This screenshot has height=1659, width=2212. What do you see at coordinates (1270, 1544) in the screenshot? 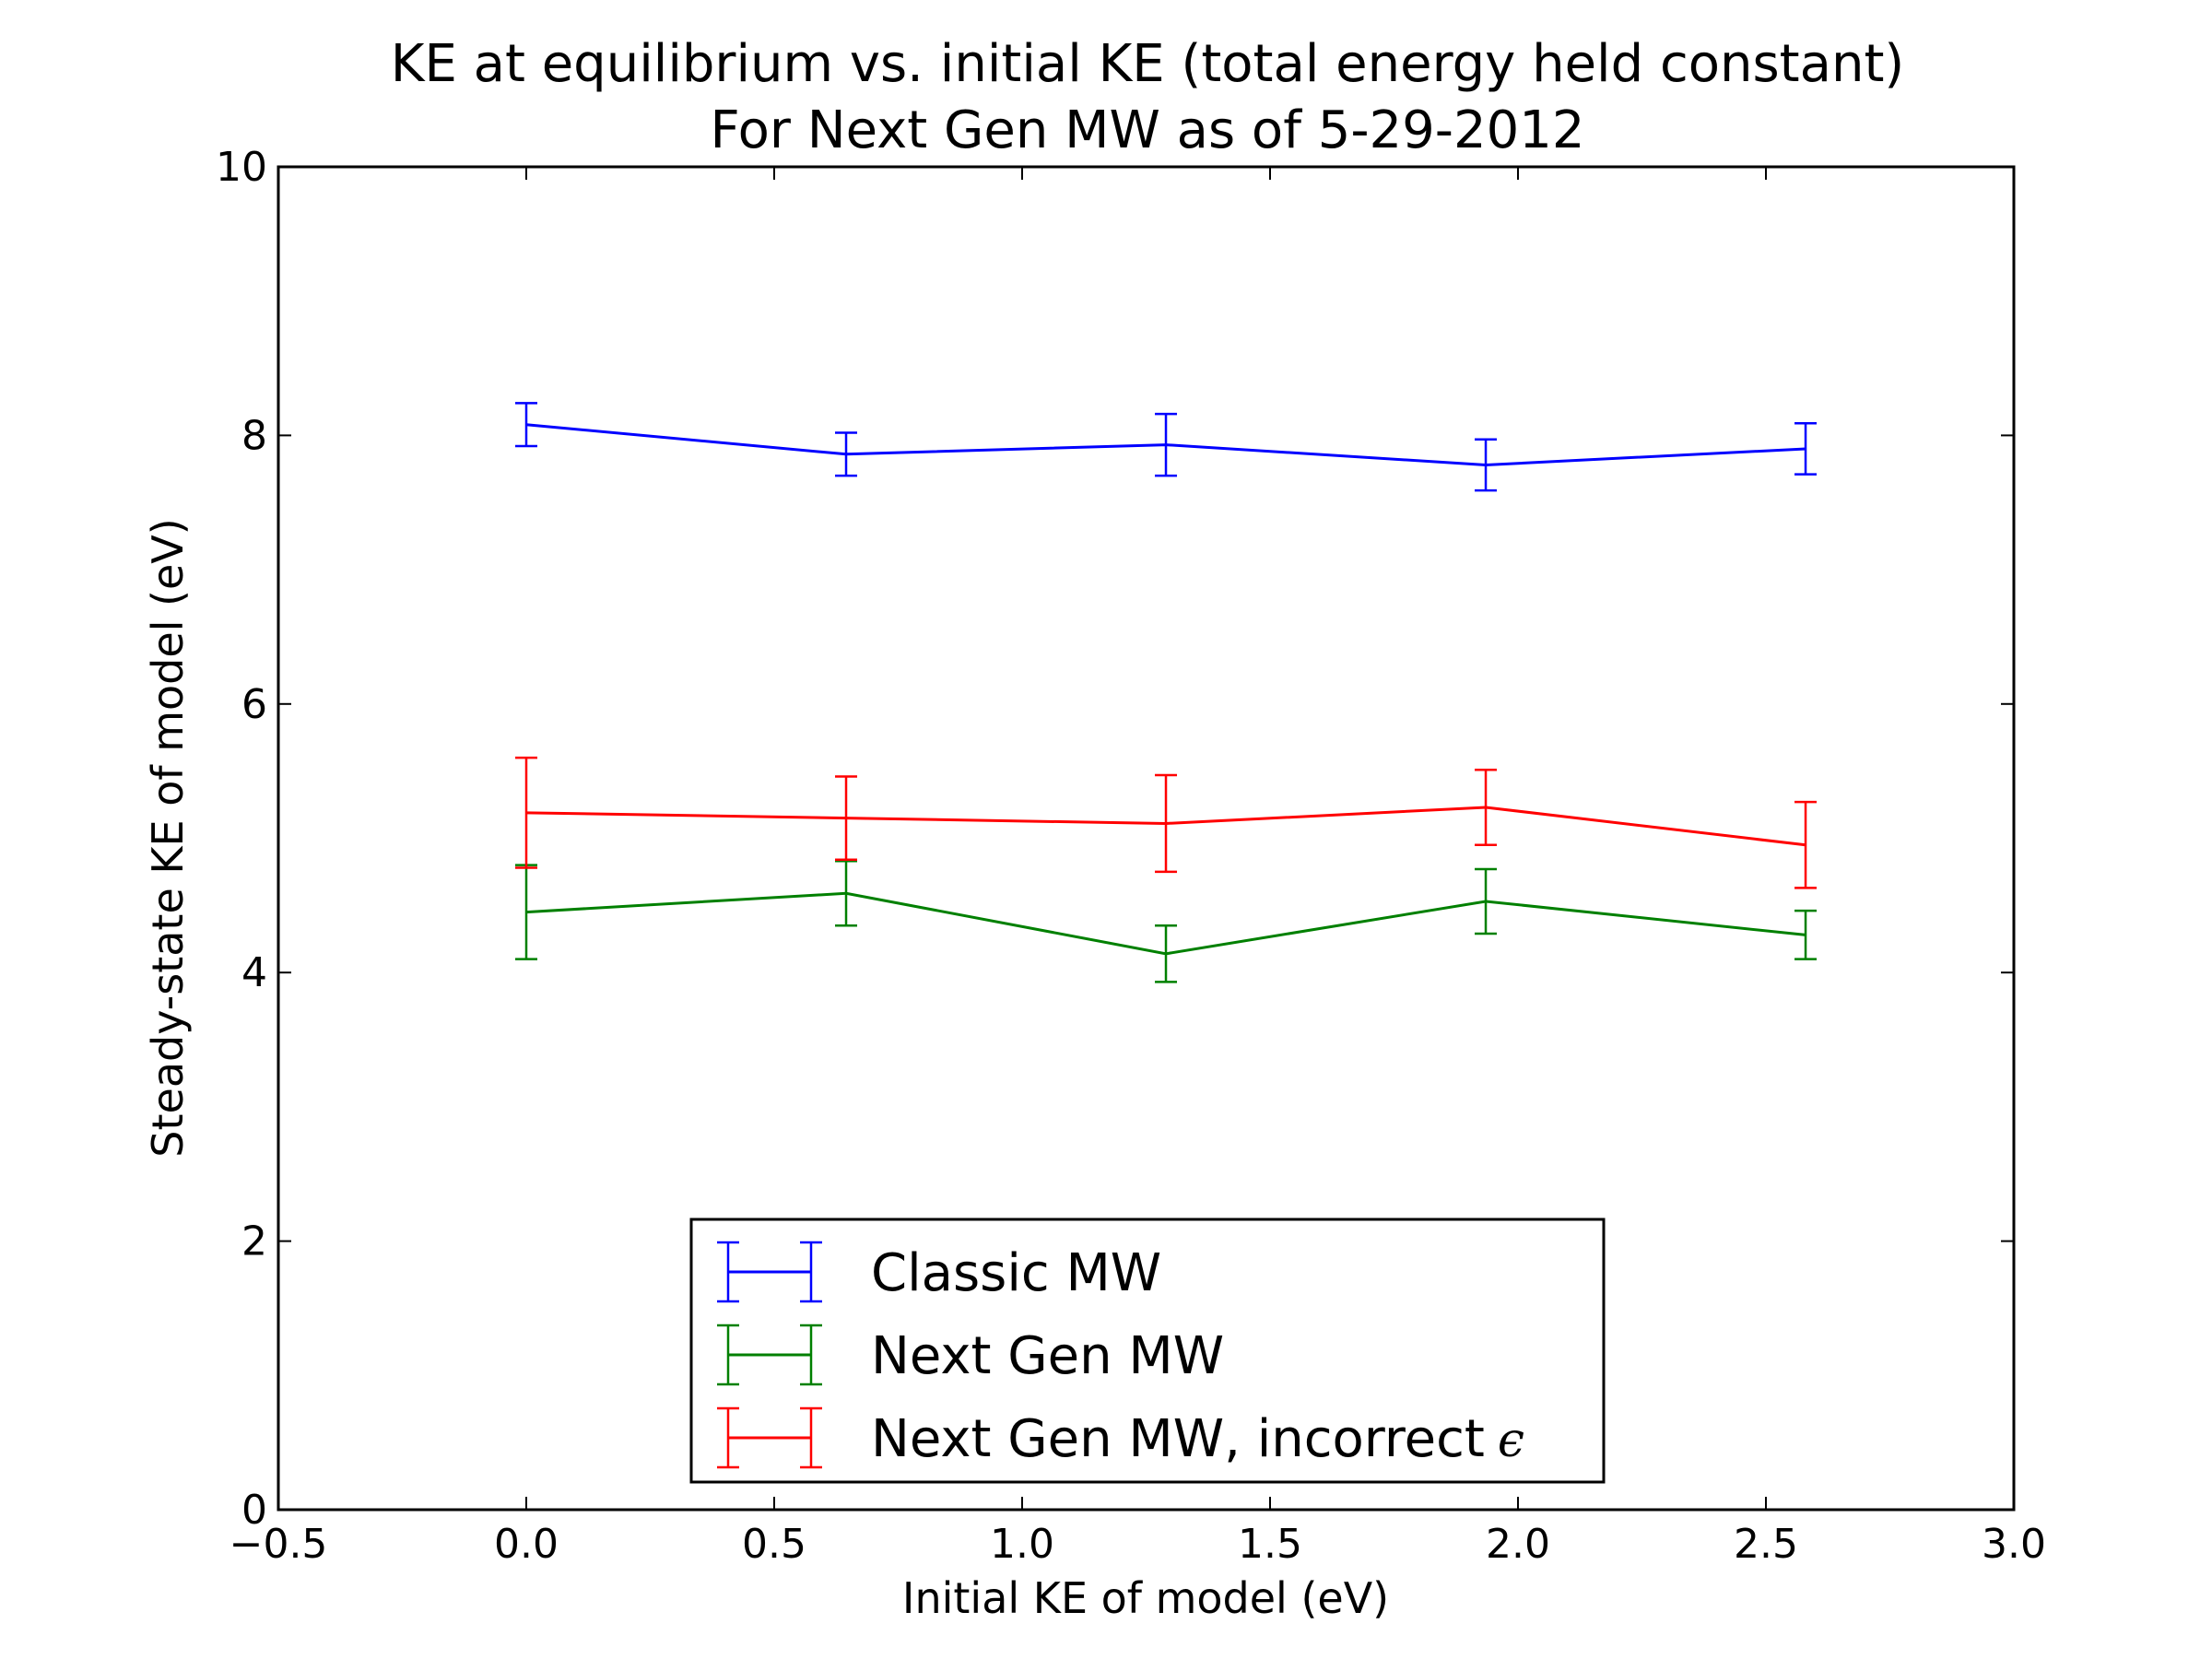
I see `x-tick-label: 1.5` at bounding box center [1270, 1544].